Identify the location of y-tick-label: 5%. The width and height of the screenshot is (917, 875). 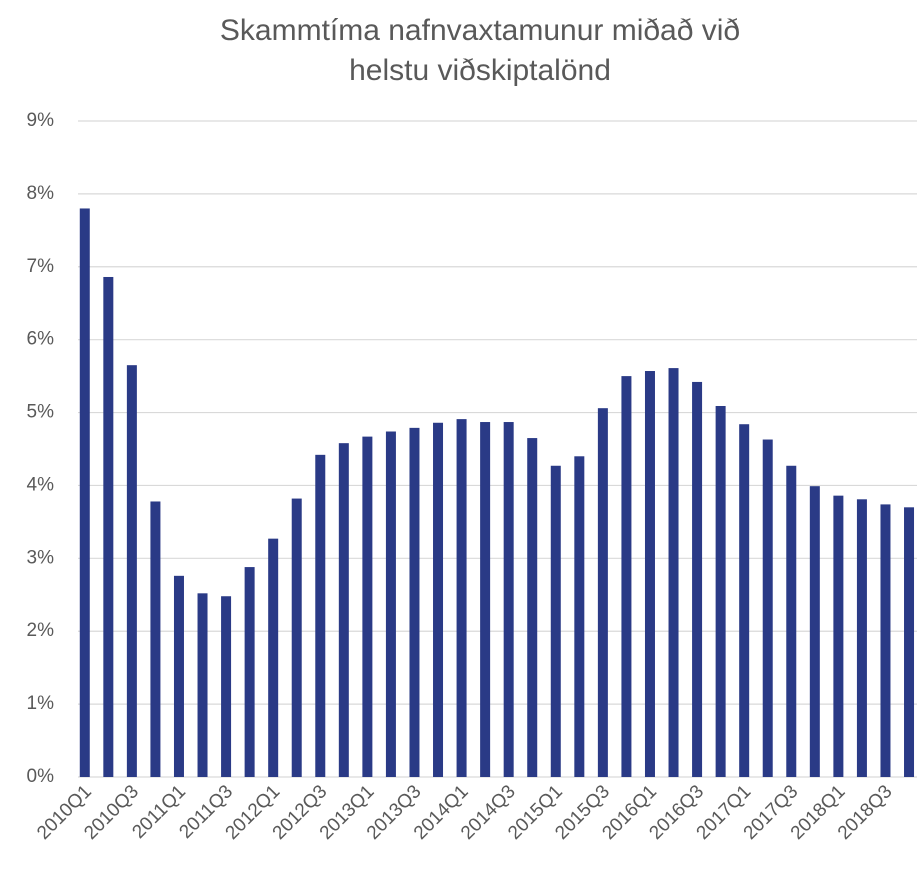
(41, 412).